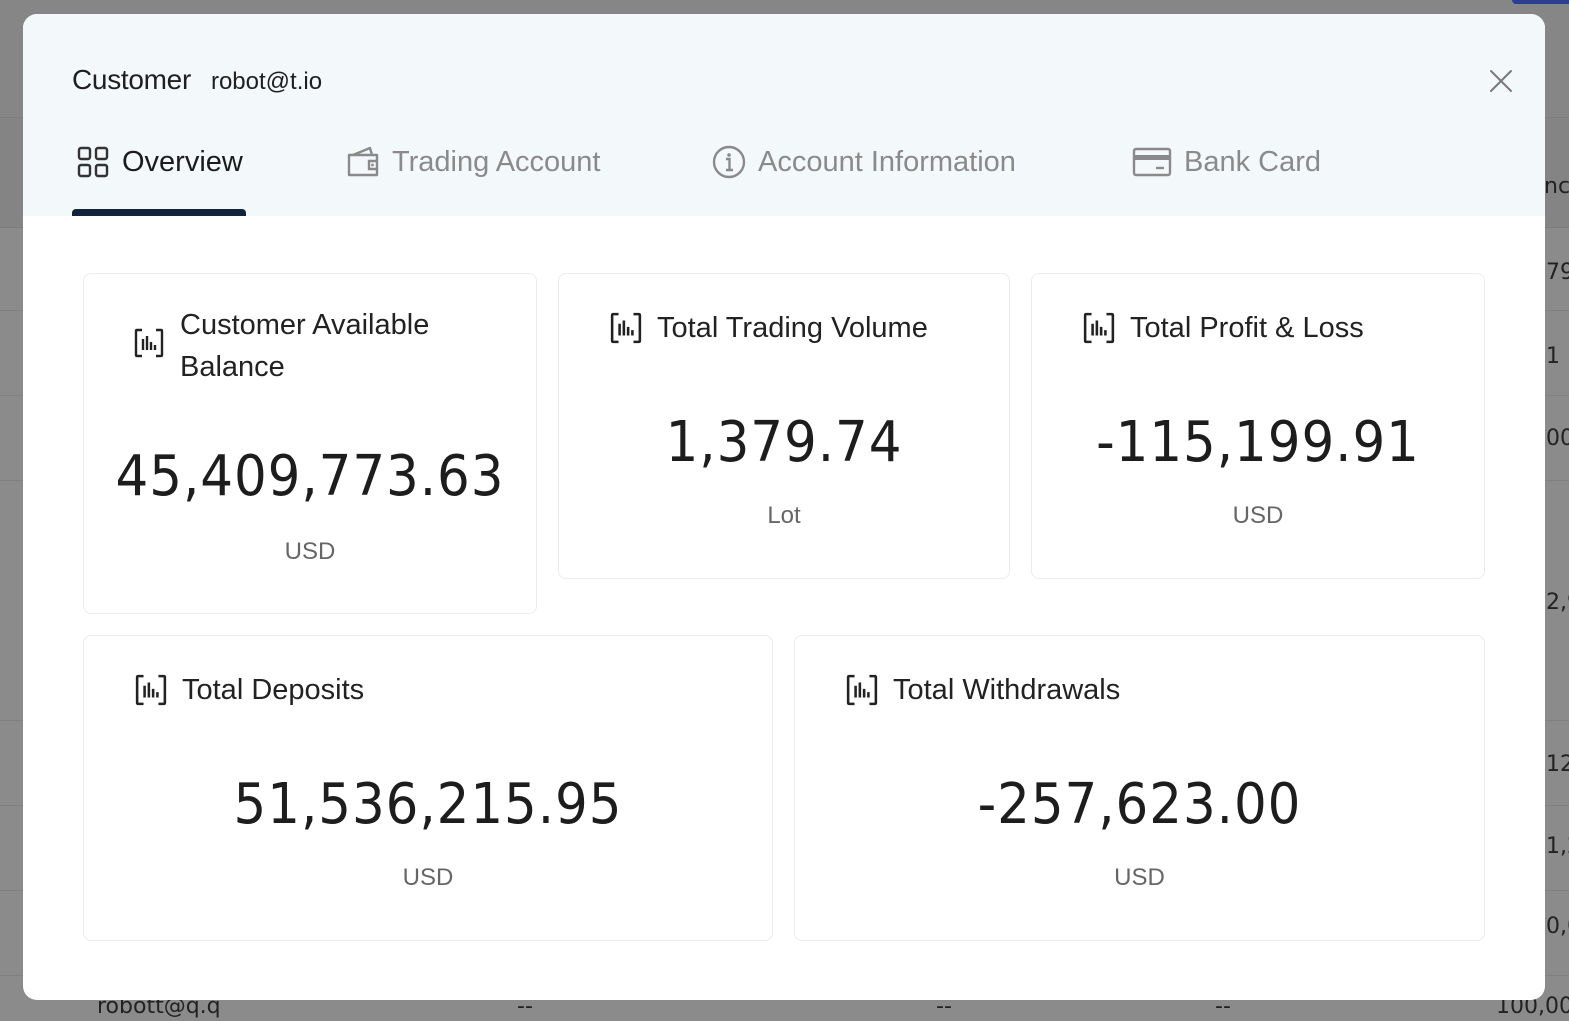 This screenshot has width=1569, height=1021. I want to click on card-title: Total Trading Volume, so click(768, 328).